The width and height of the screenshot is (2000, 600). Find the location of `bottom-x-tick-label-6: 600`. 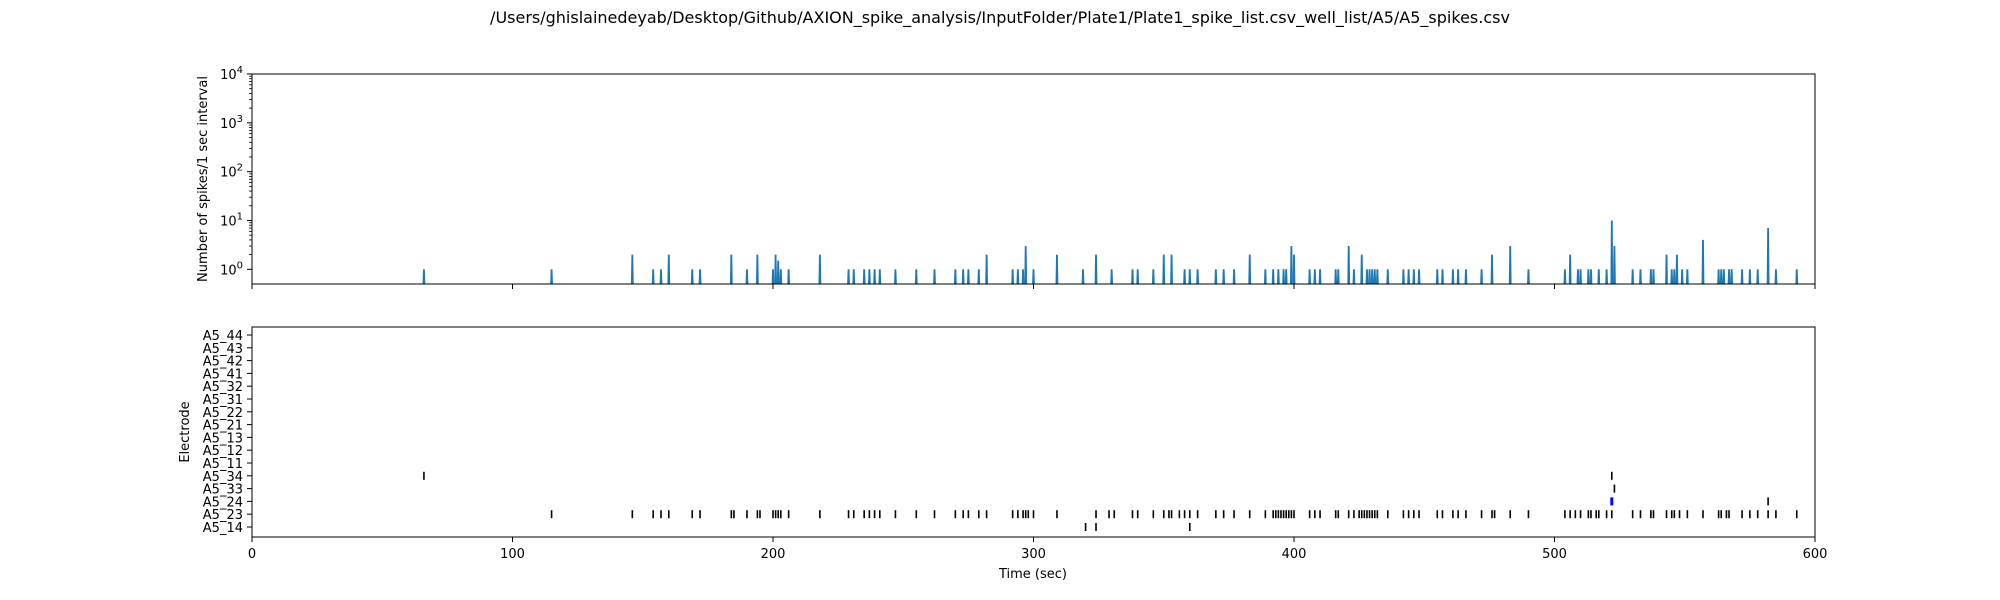

bottom-x-tick-label-6: 600 is located at coordinates (1815, 554).